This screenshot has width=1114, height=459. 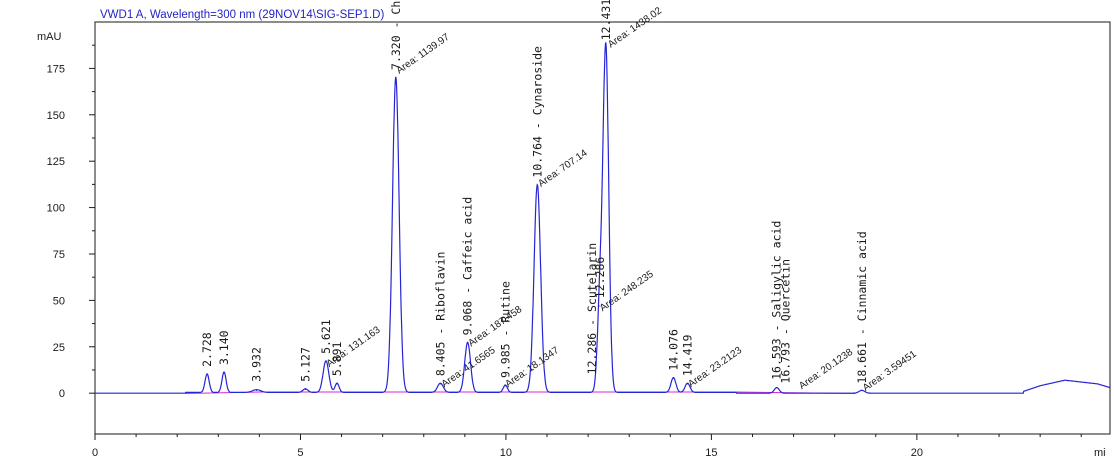 I want to click on x-tick-label: 15, so click(x=711, y=453).